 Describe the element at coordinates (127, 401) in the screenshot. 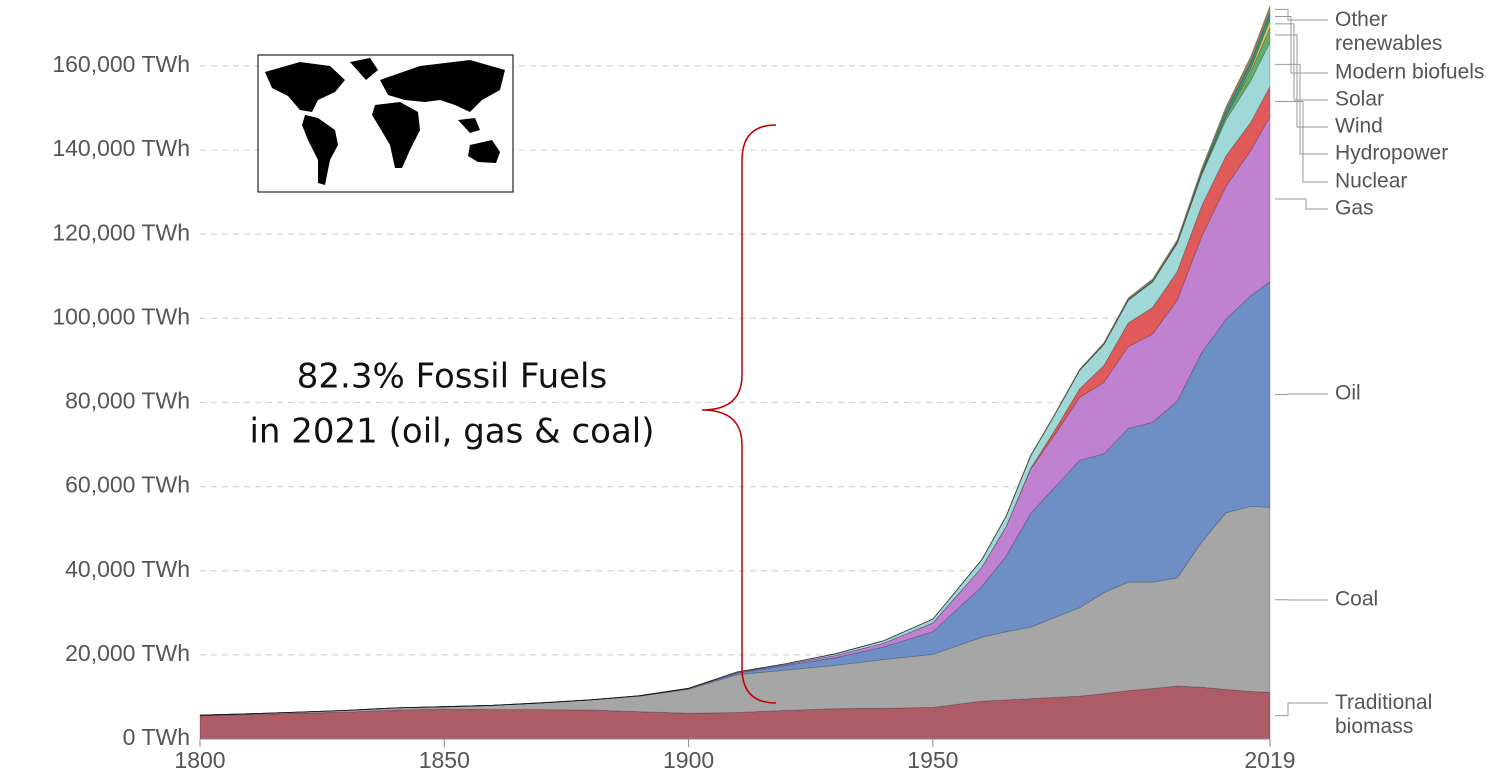

I see `y-tick-label: 80,000 TWh` at that location.